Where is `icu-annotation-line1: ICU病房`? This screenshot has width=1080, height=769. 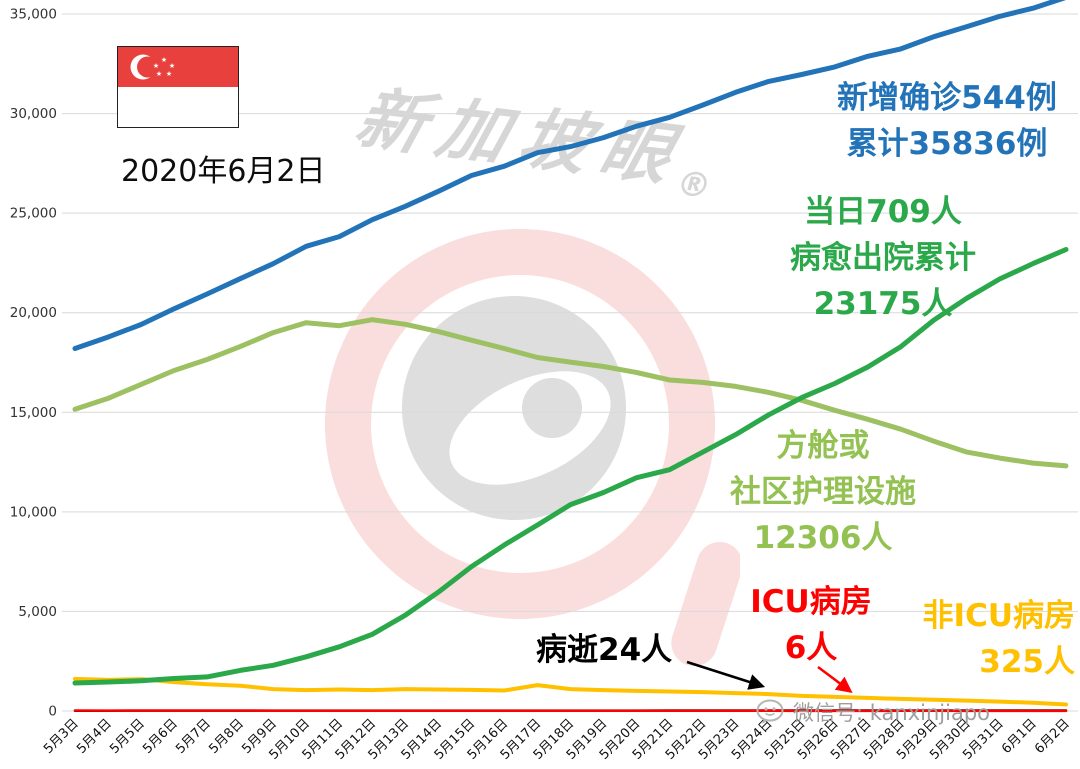 icu-annotation-line1: ICU病房 is located at coordinates (811, 602).